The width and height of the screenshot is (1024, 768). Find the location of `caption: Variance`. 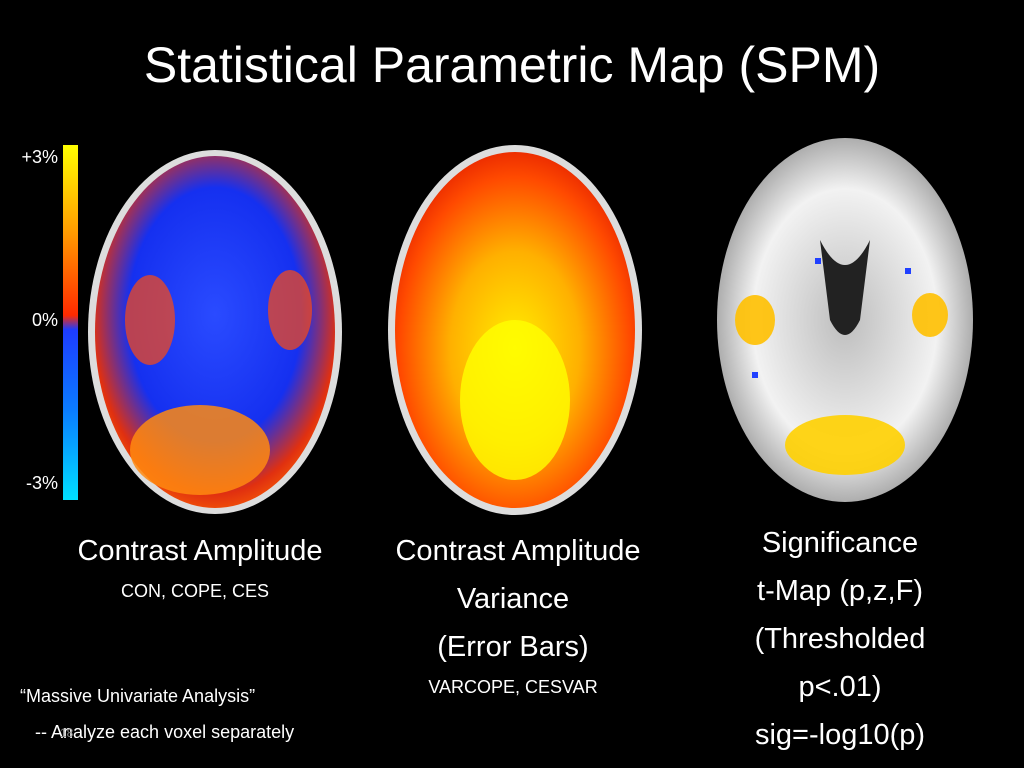

caption: Variance is located at coordinates (513, 599).